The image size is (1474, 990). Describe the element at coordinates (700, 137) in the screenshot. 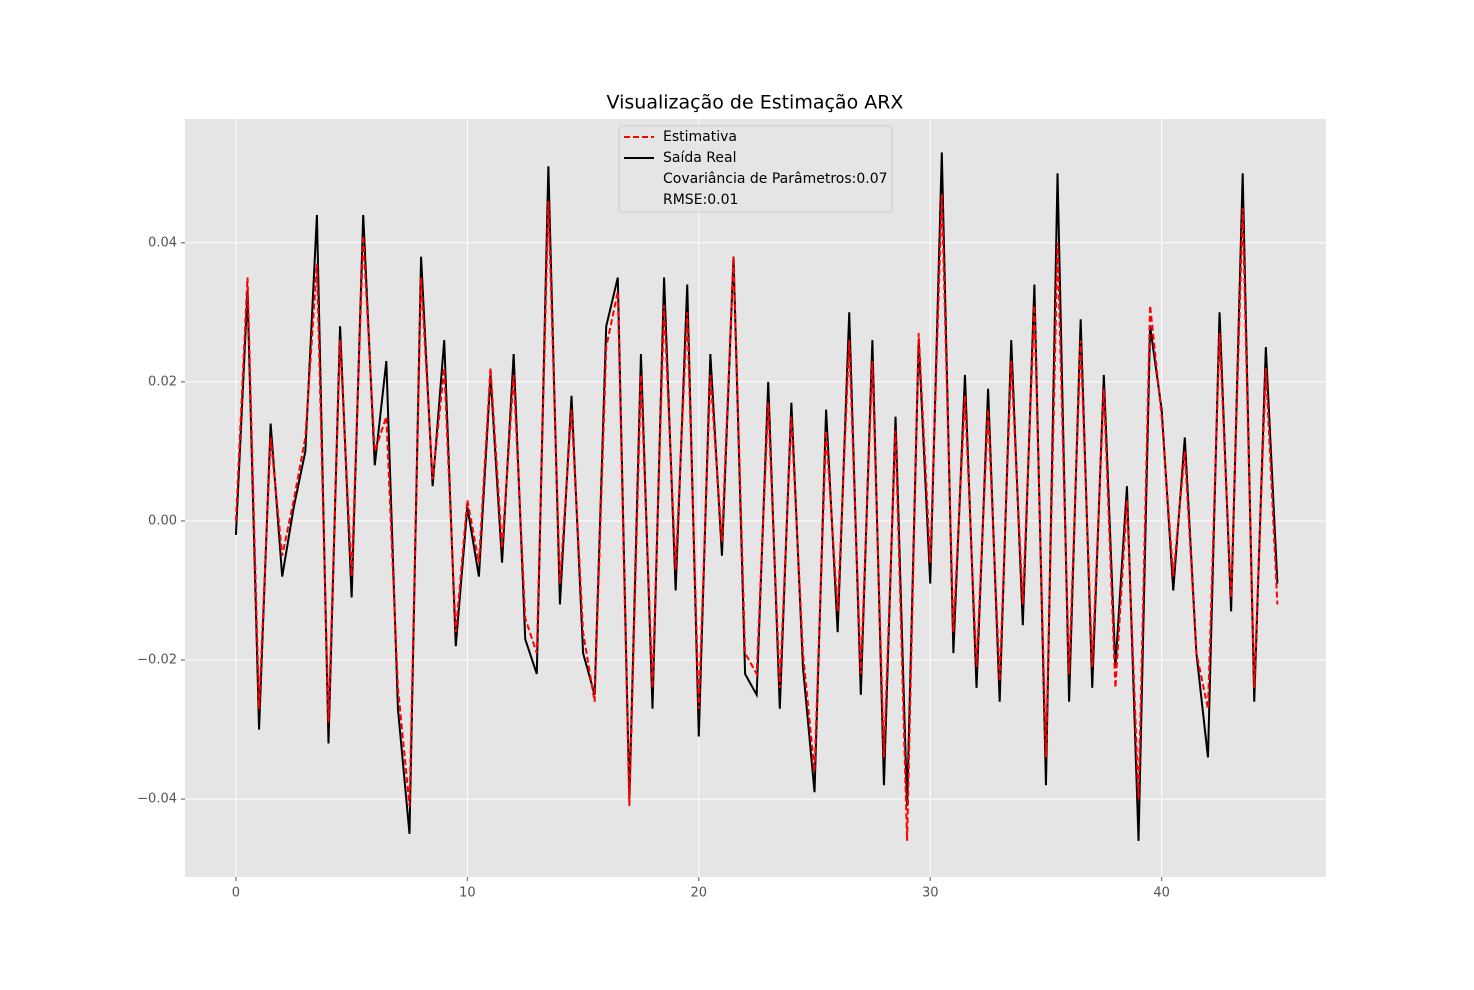

I see `legend-label: Estimativa` at that location.